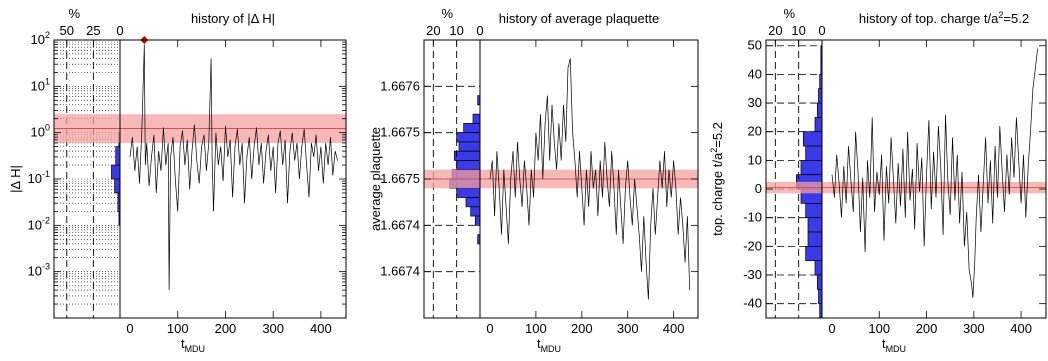 This screenshot has height=361, width=1048. I want to click on y-tick-label-exp: -1, so click(46, 174).